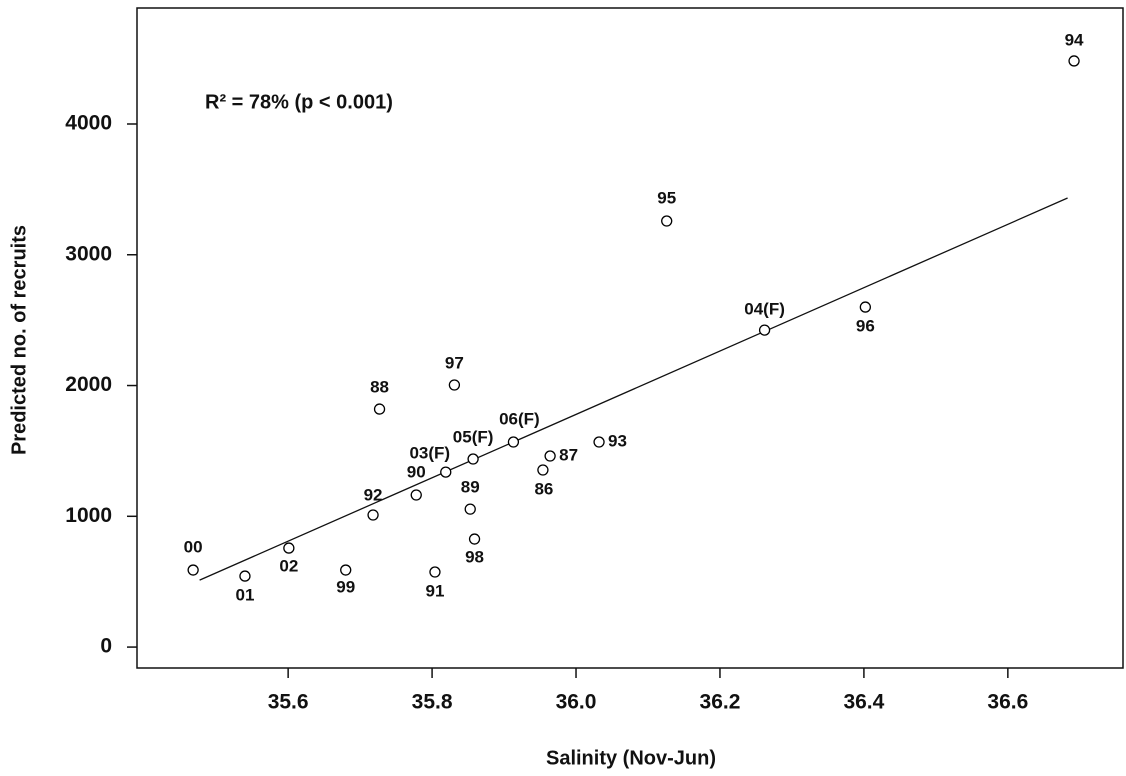 This screenshot has height=776, width=1126. I want to click on point-label: 87, so click(568, 455).